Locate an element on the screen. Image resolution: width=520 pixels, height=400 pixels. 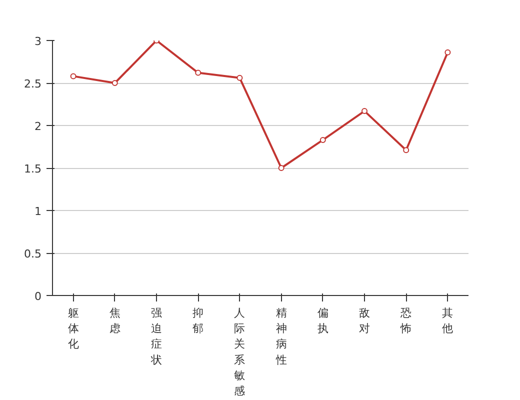
y-tick-label: 3 is located at coordinates (38, 41).